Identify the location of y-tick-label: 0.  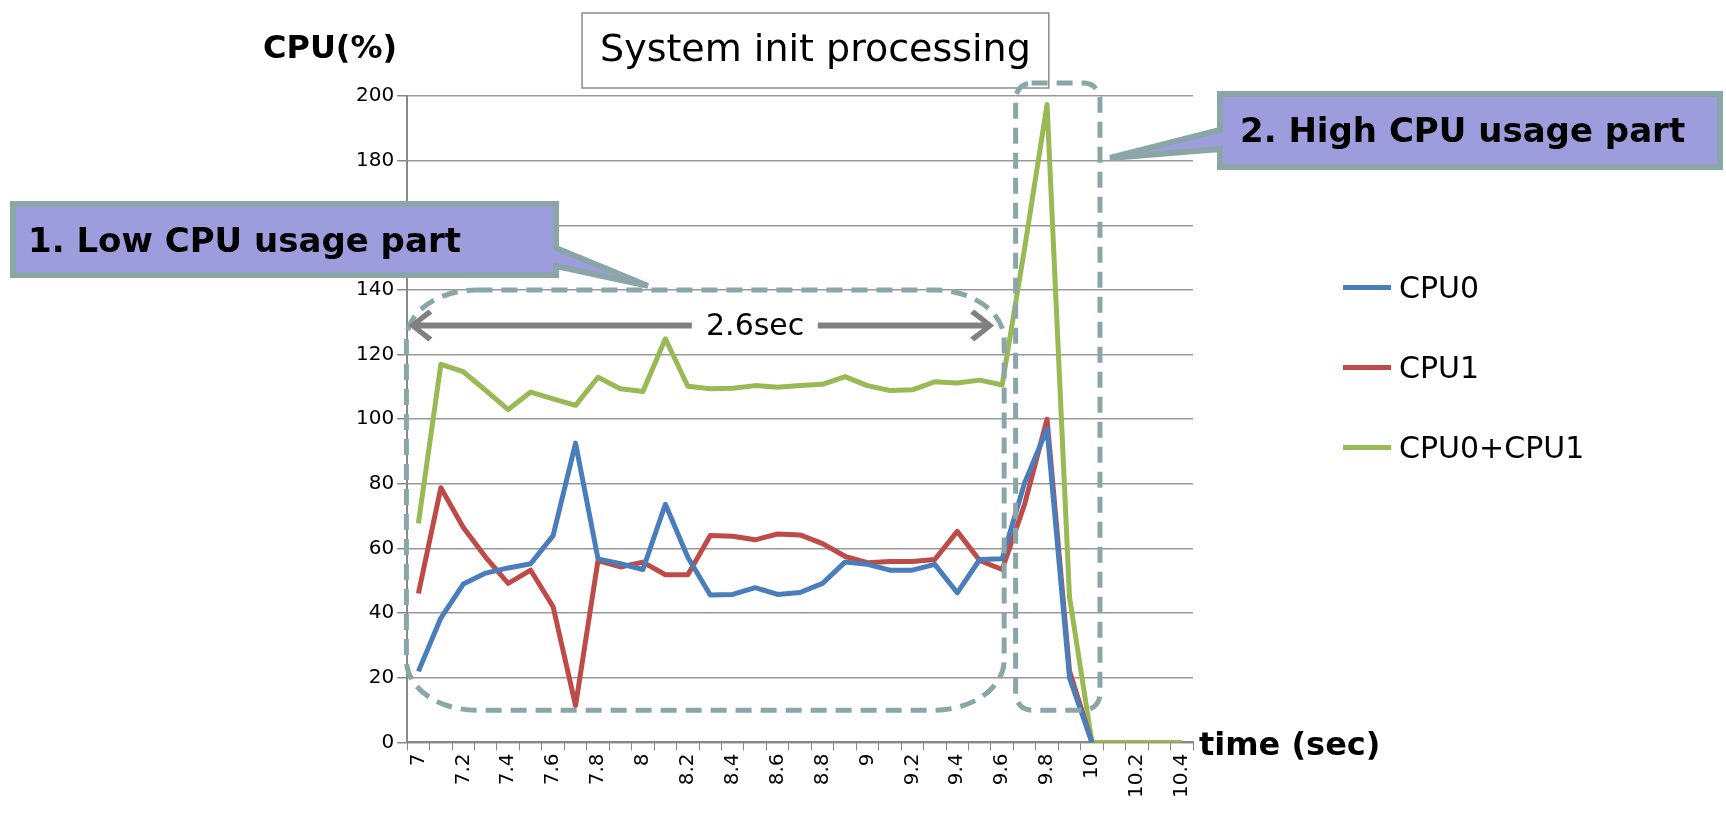
(388, 740).